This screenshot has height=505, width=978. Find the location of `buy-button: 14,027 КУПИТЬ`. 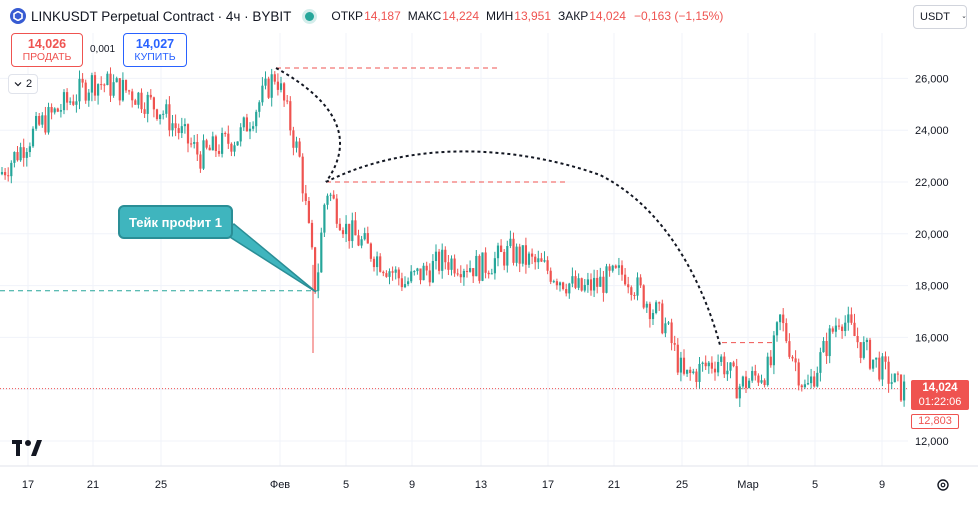

buy-button: 14,027 КУПИТЬ is located at coordinates (155, 50).